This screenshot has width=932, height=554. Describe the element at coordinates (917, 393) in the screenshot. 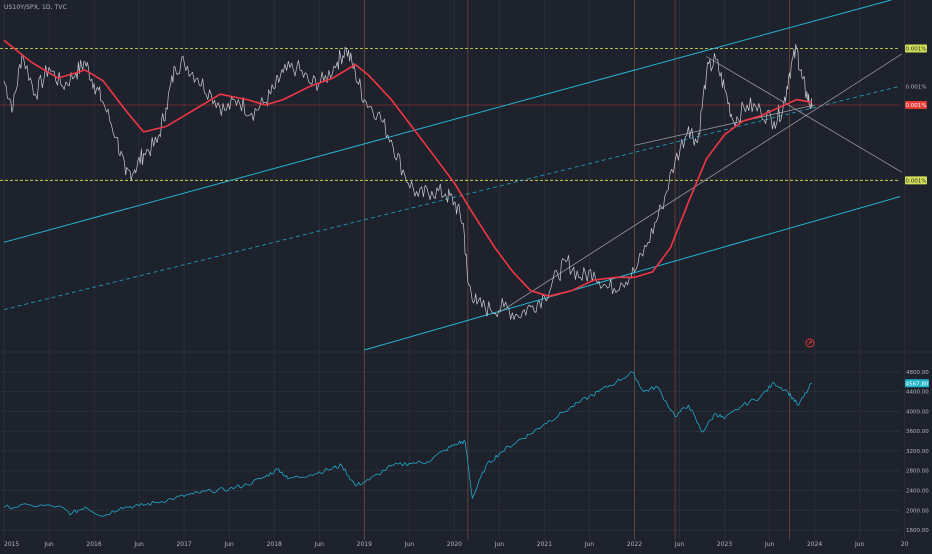

I see `spx-y-tick-label: 4400.00` at that location.